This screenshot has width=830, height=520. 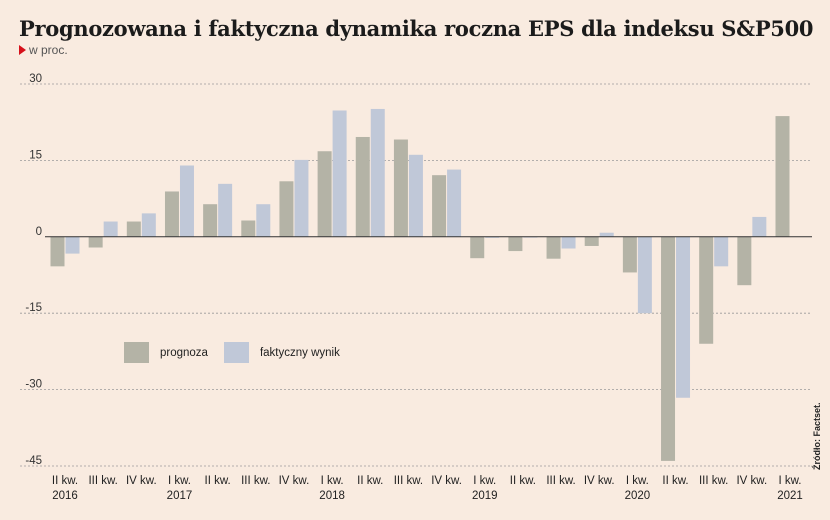 I want to click on x-year-label: 2018, so click(x=332, y=496).